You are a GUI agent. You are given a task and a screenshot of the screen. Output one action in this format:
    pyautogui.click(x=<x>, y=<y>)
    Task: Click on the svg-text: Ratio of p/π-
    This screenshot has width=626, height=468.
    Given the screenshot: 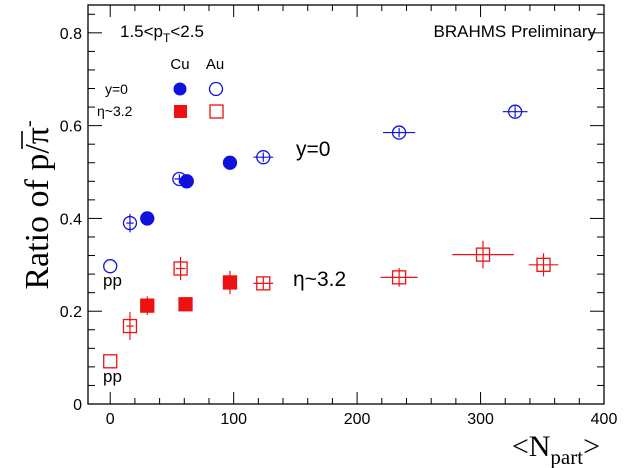 What is the action you would take?
    pyautogui.click(x=37, y=204)
    